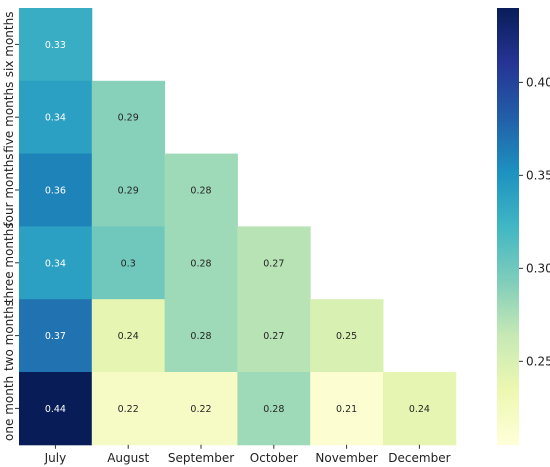 This screenshot has width=550, height=467. What do you see at coordinates (9, 335) in the screenshot?
I see `y-tick-label: two months` at bounding box center [9, 335].